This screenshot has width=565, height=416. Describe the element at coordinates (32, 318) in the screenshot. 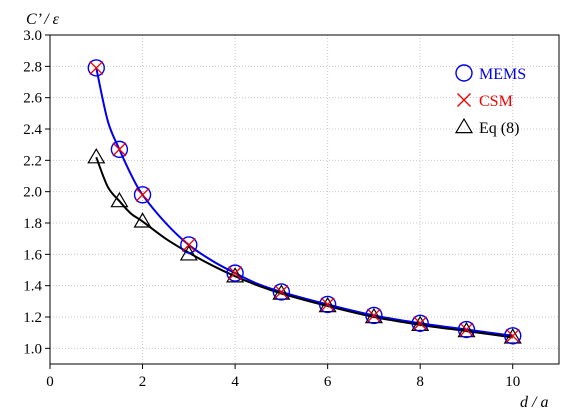

I see `y-tick-label: 1.2` at that location.